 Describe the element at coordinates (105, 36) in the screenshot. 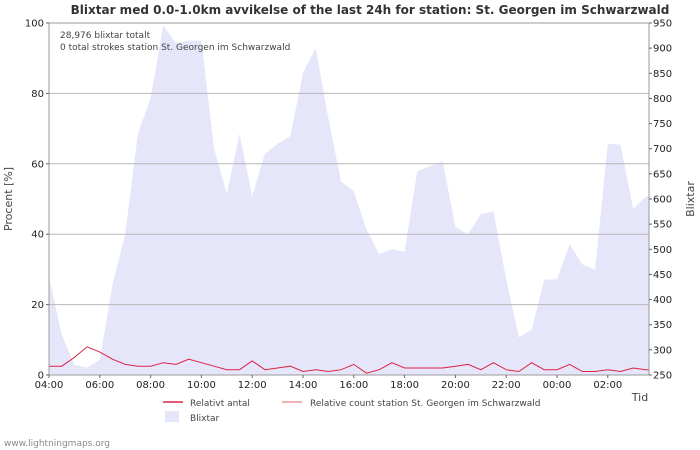

I see `annotation-total: 28,976 blixtar totalt` at that location.